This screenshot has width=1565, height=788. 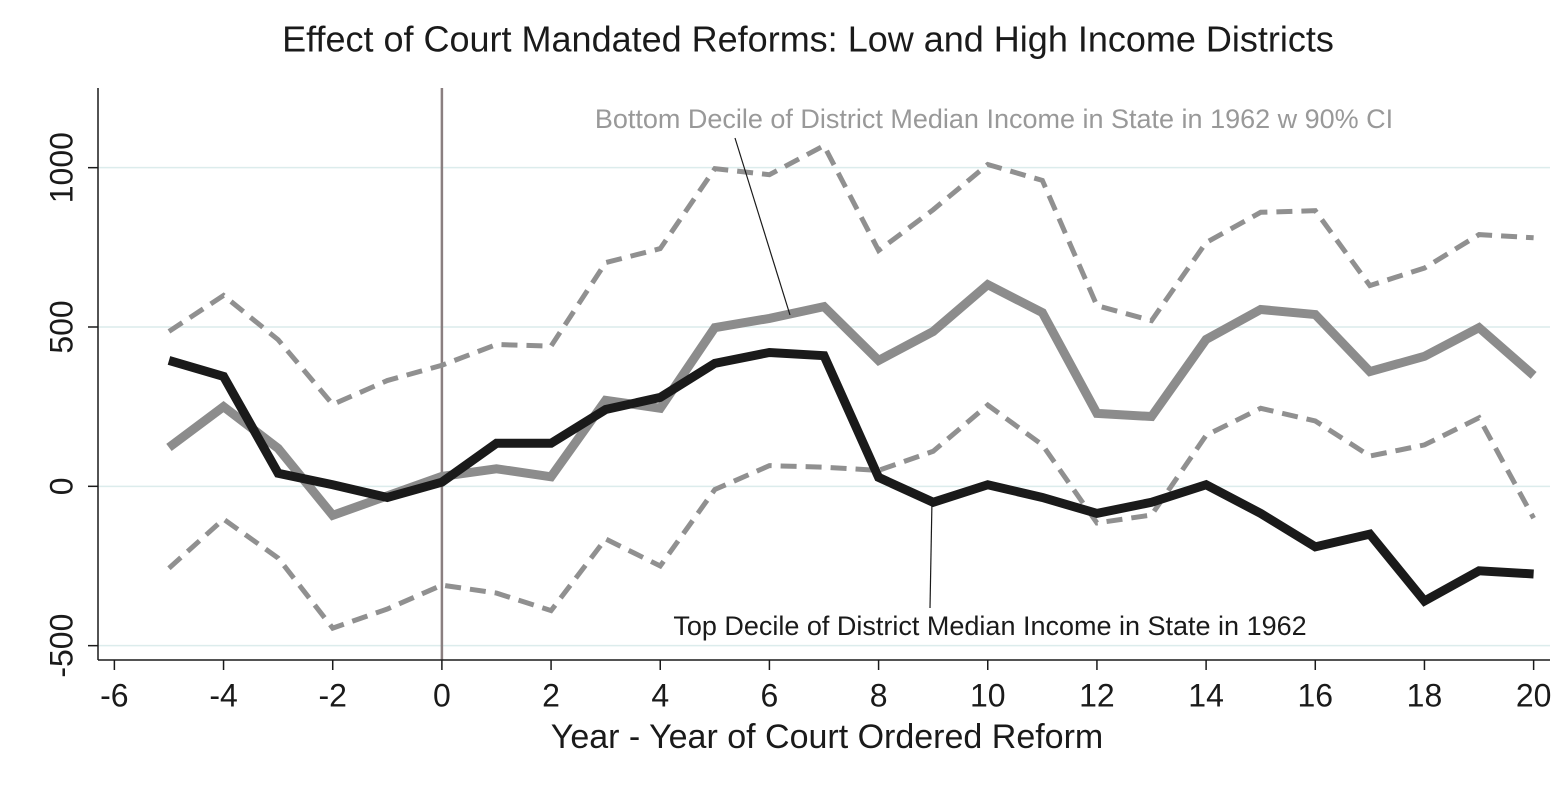 I want to click on x-tick-label: 12, so click(x=1097, y=695).